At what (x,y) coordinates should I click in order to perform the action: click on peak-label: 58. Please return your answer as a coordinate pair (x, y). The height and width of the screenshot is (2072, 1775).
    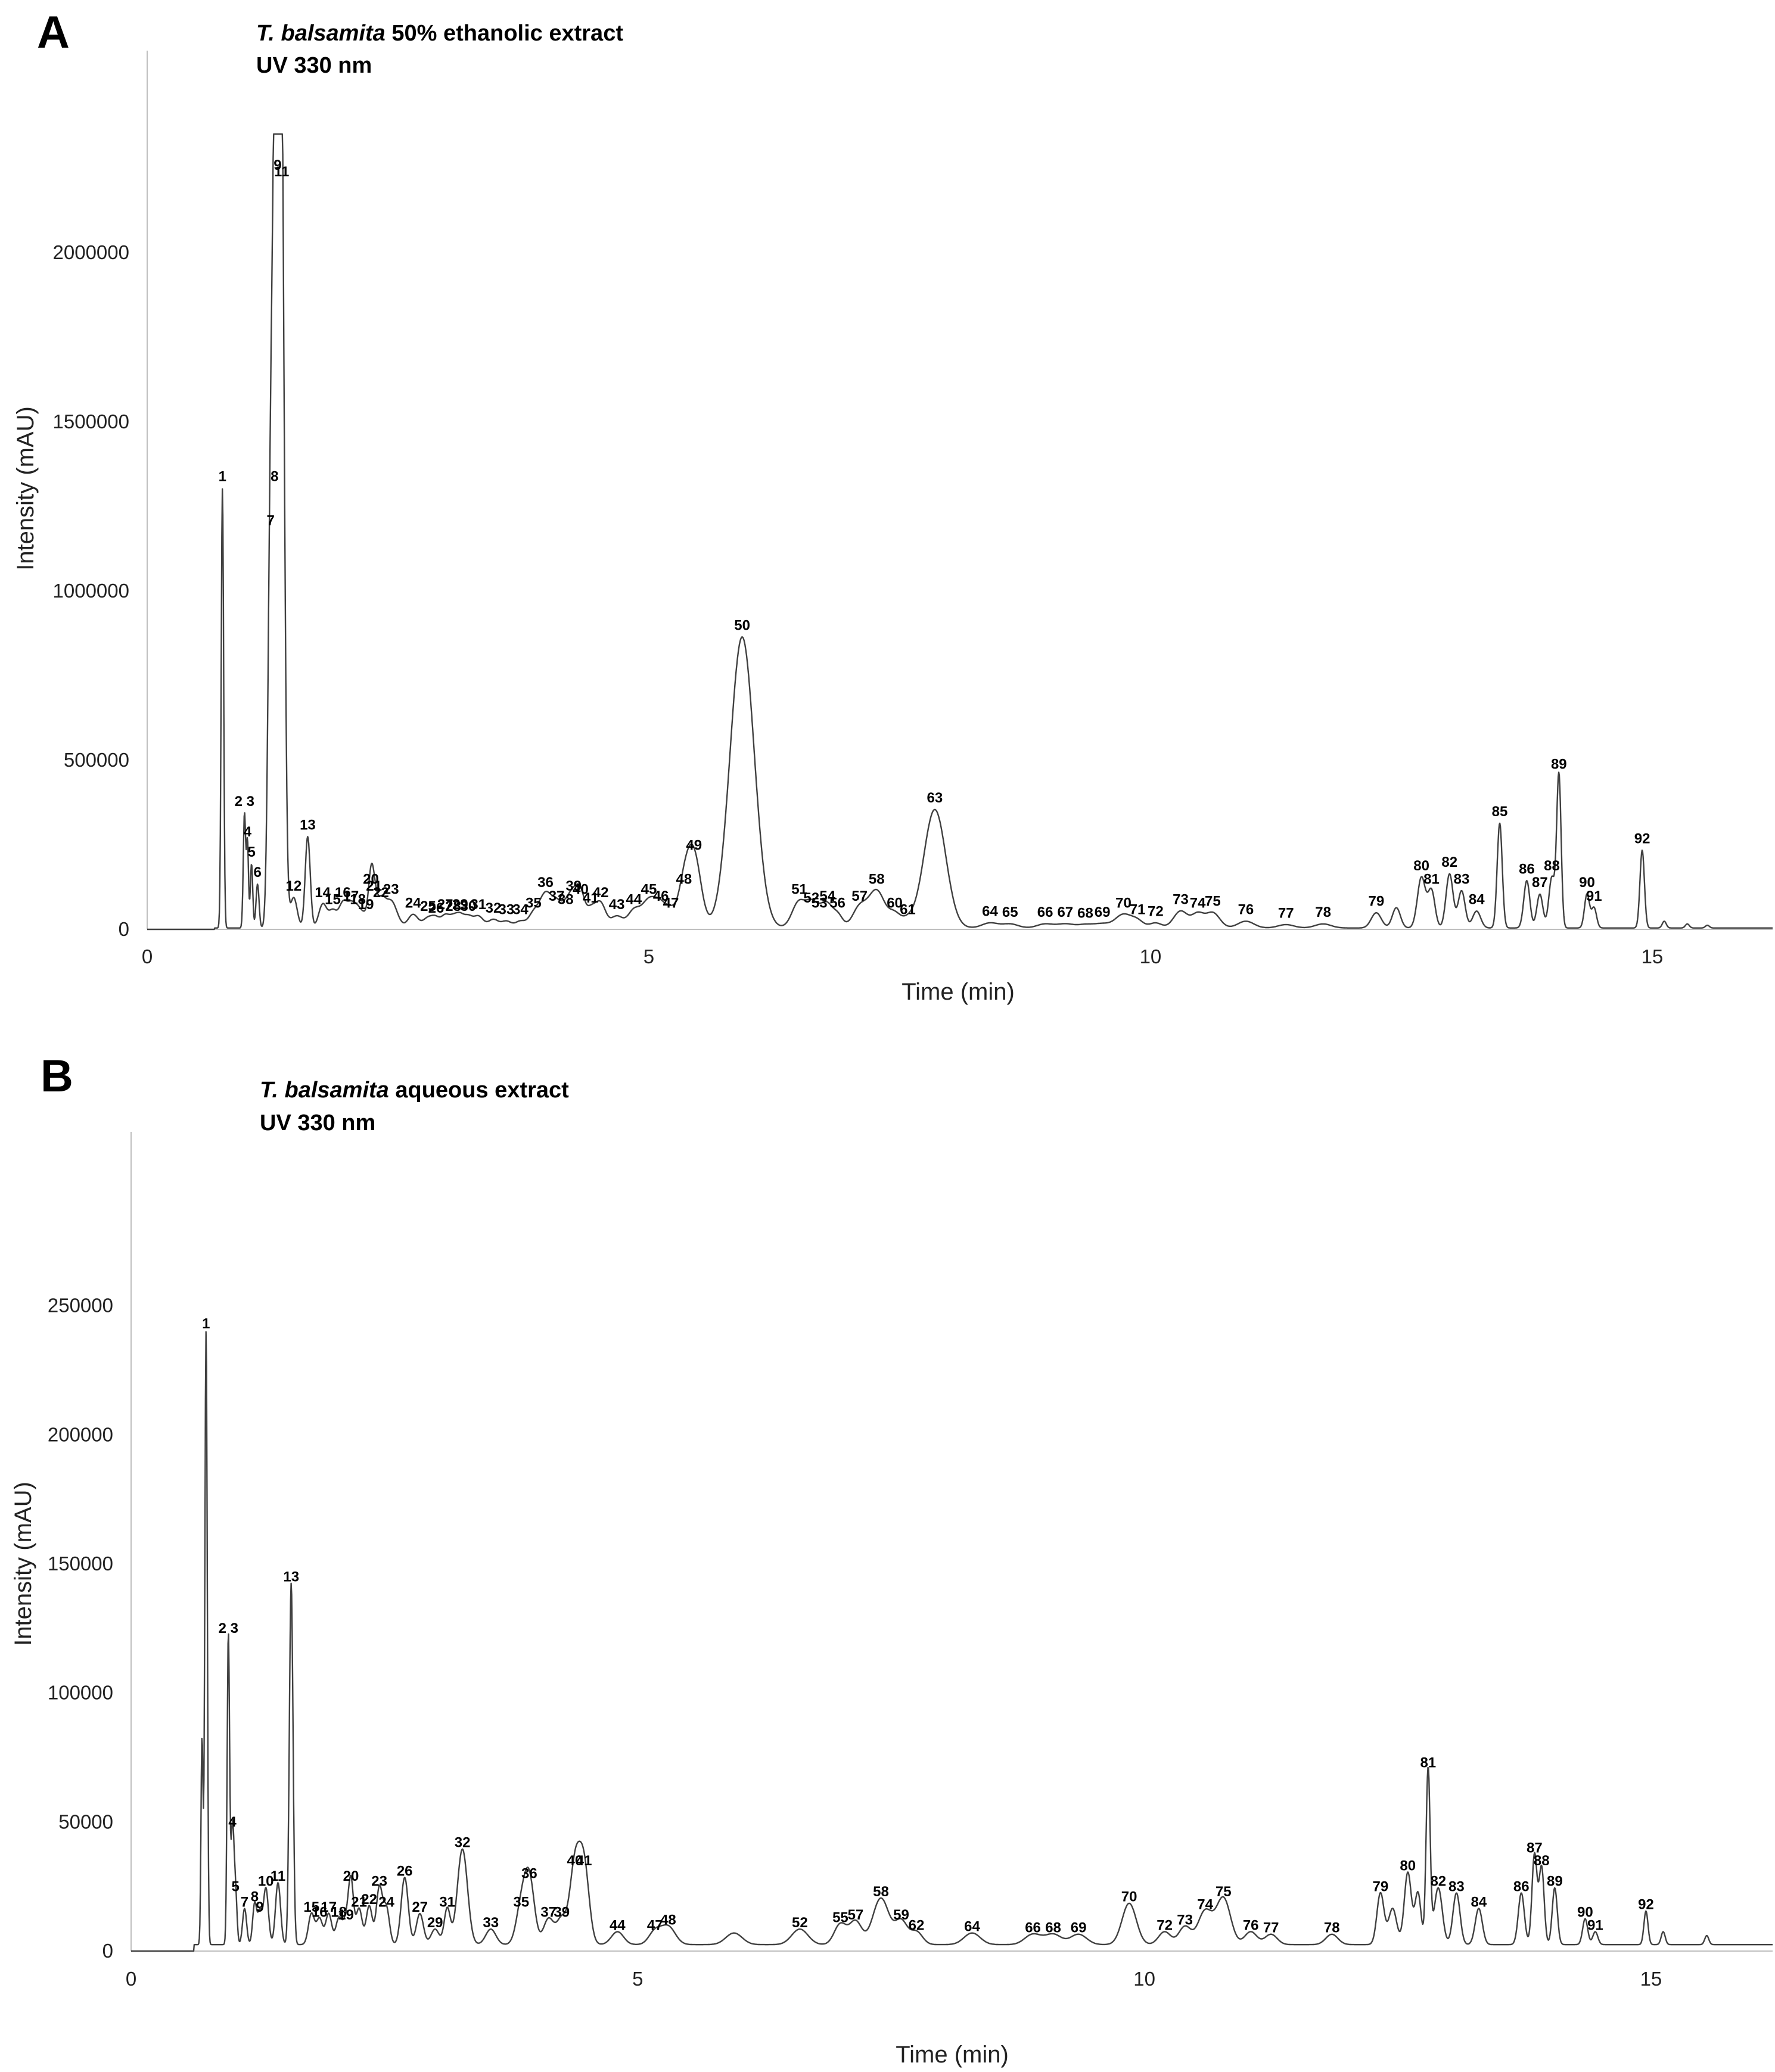
    Looking at the image, I should click on (877, 880).